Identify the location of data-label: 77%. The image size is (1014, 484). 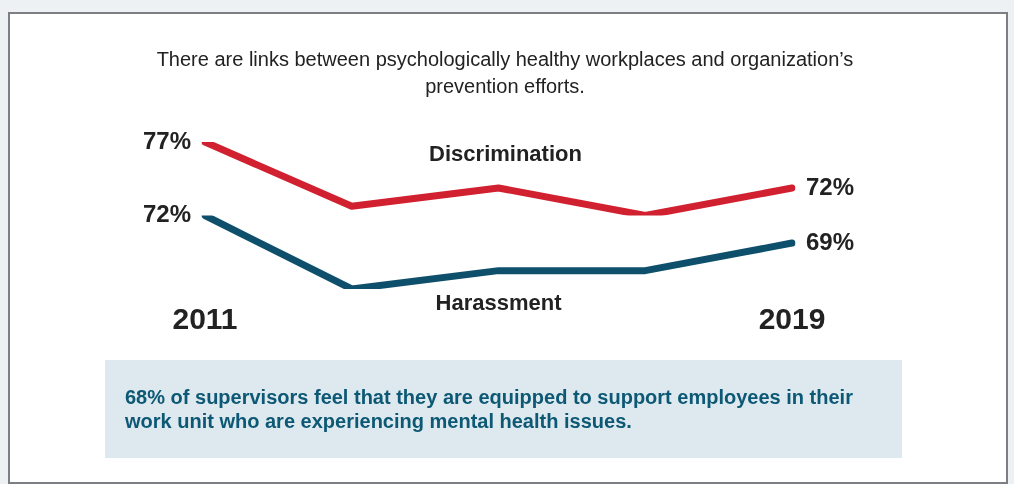
(166, 140).